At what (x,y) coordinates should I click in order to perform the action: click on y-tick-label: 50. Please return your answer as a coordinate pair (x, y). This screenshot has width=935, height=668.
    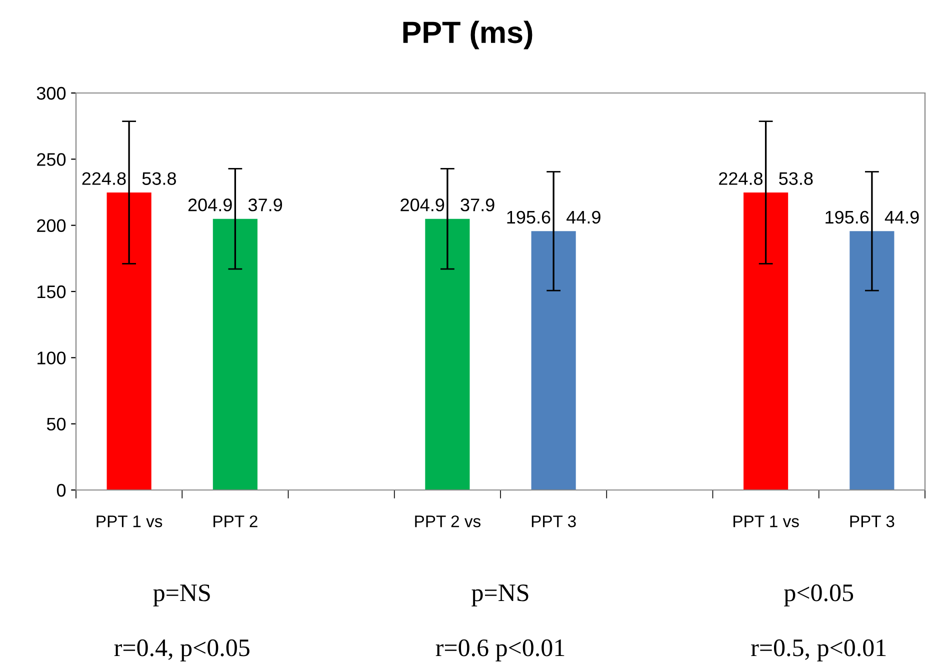
    Looking at the image, I should click on (56, 424).